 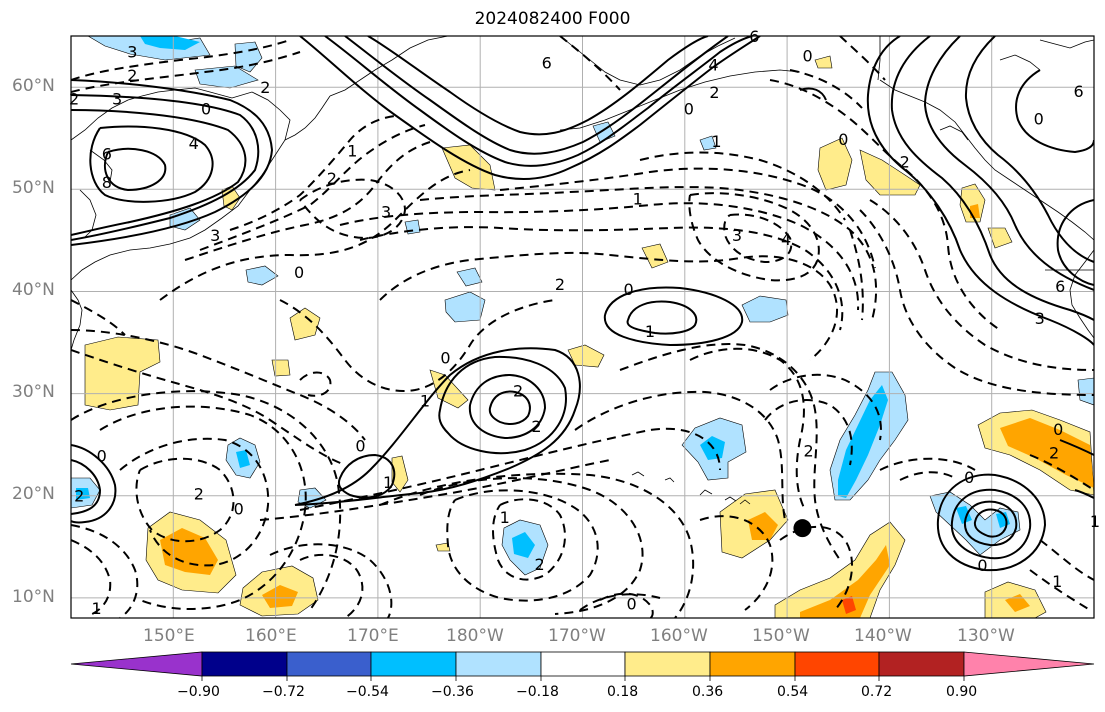 I want to click on colorbar-tick-label: −0.90, so click(x=198, y=692).